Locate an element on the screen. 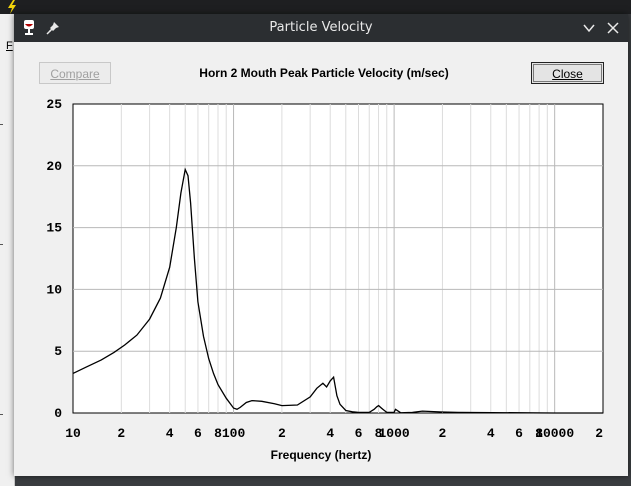  titlebar: Particle Velocity is located at coordinates (321, 28).